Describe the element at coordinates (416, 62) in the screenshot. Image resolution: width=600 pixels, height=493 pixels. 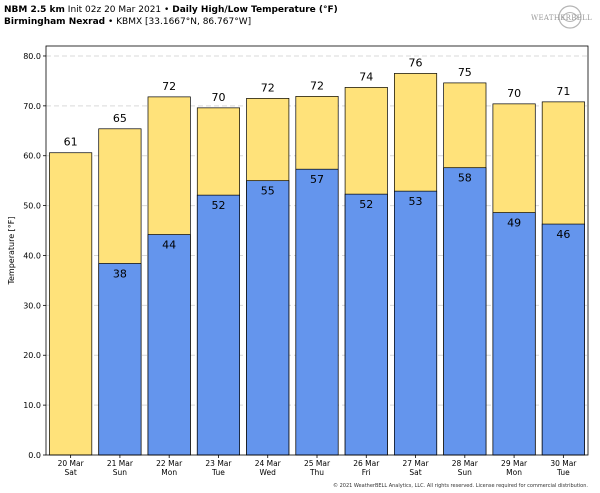
I see `high-value-label: 76` at that location.